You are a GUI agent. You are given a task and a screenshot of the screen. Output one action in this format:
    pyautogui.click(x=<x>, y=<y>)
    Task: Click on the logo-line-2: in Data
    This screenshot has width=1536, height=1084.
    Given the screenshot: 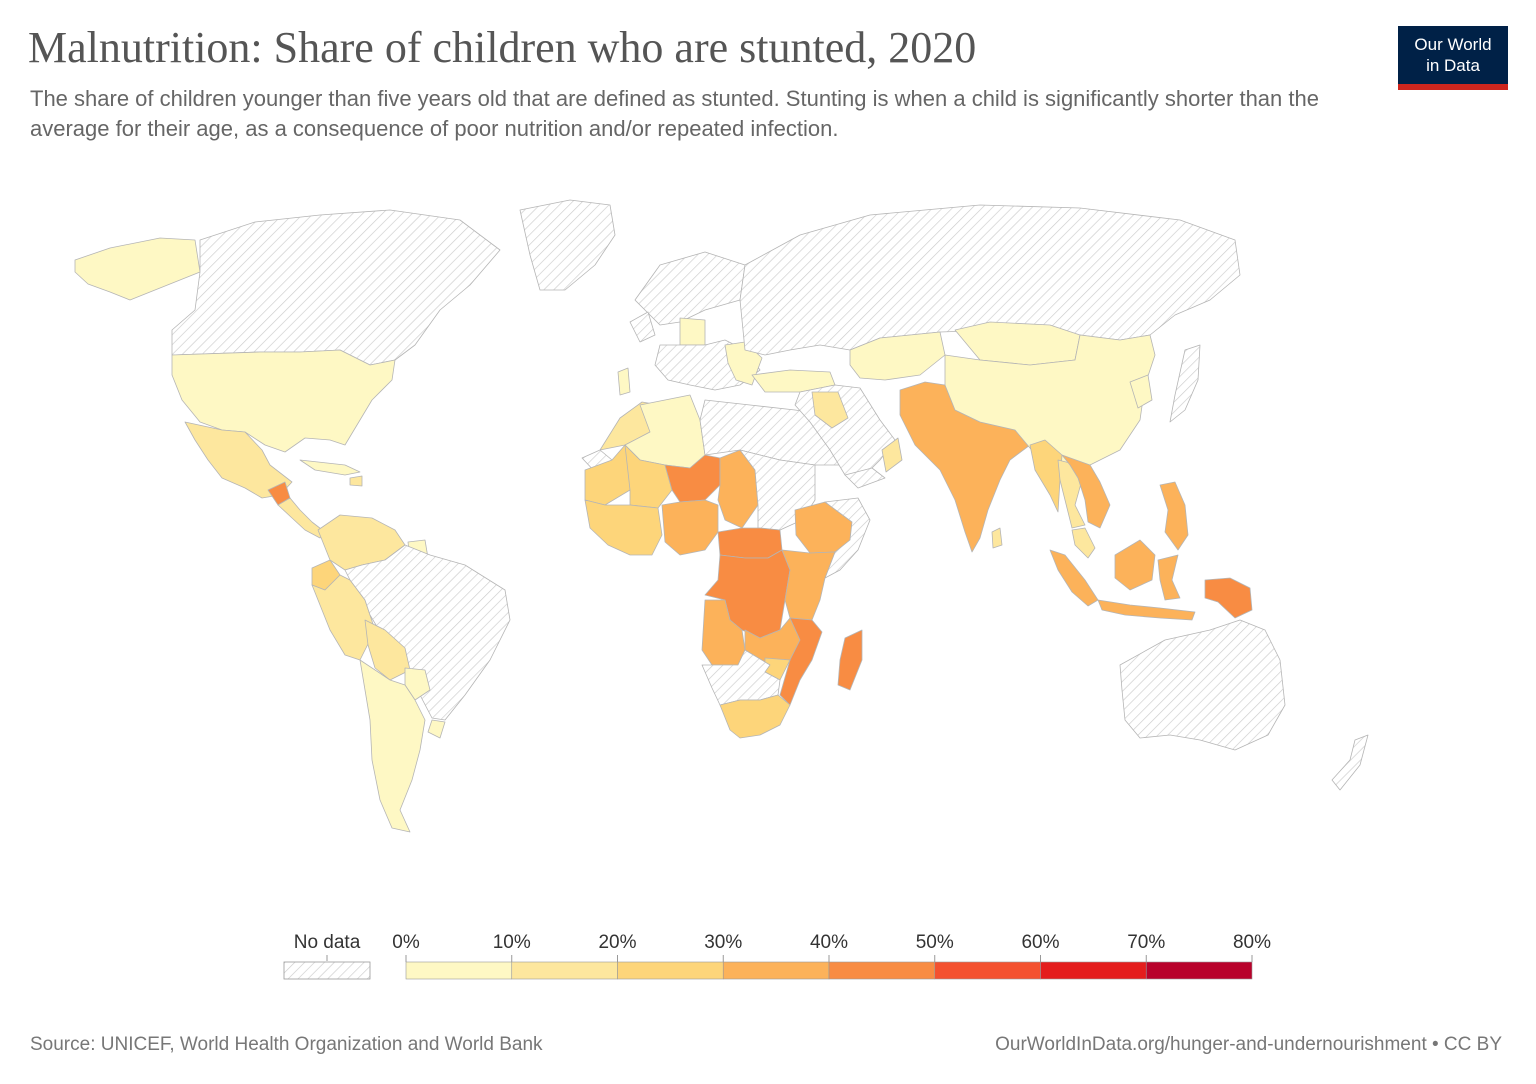 What is the action you would take?
    pyautogui.click(x=1453, y=65)
    